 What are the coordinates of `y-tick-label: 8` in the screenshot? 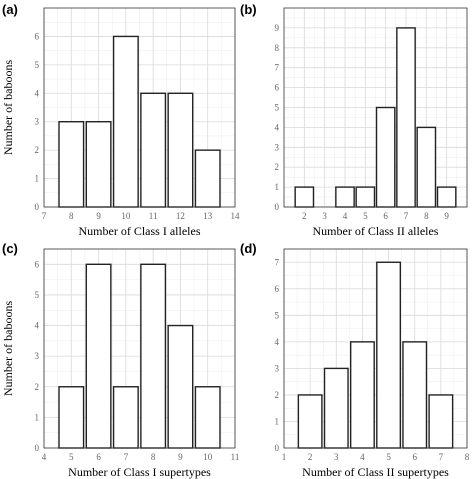 It's located at (277, 48).